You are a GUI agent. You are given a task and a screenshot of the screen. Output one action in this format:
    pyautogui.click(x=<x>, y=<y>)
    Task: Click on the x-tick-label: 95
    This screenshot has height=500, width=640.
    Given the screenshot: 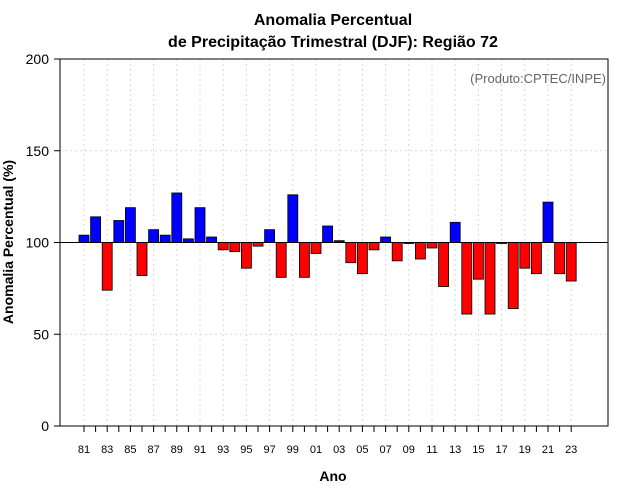 What is the action you would take?
    pyautogui.click(x=246, y=450)
    